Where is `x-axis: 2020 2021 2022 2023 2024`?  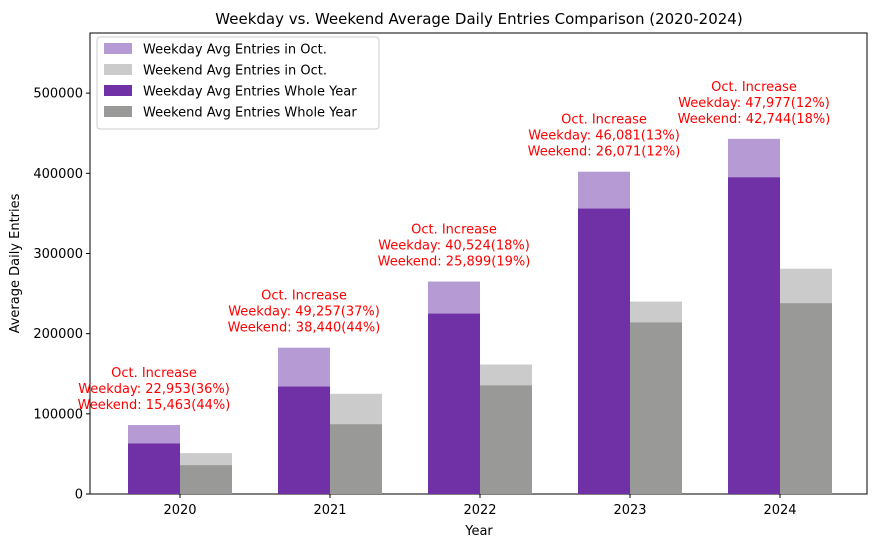
x-axis: 2020 2021 2022 2023 2024 is located at coordinates (480, 506).